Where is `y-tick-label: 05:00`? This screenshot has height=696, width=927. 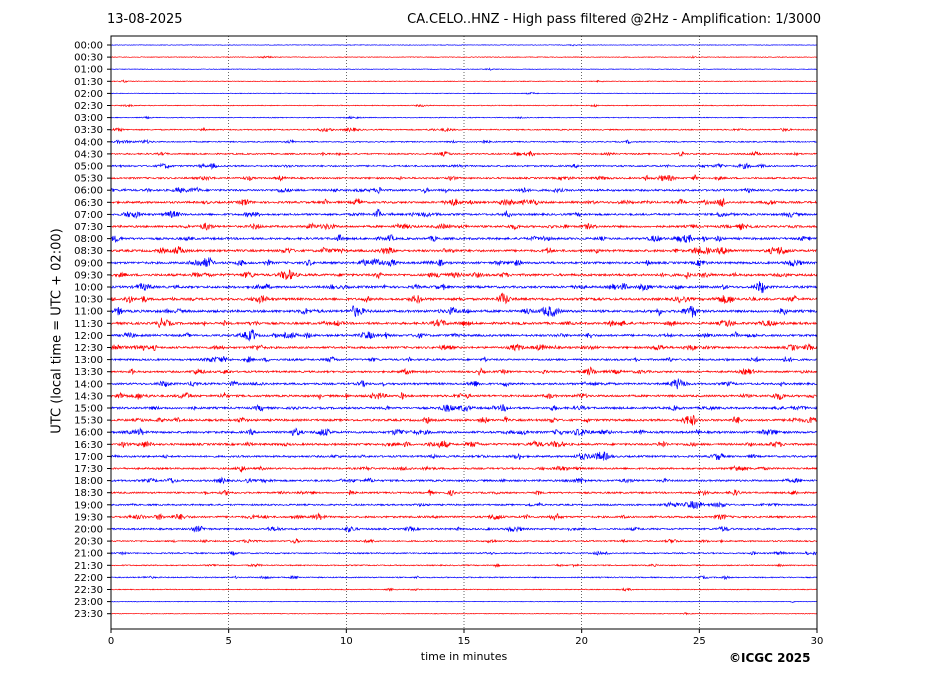 y-tick-label: 05:00 is located at coordinates (88, 167).